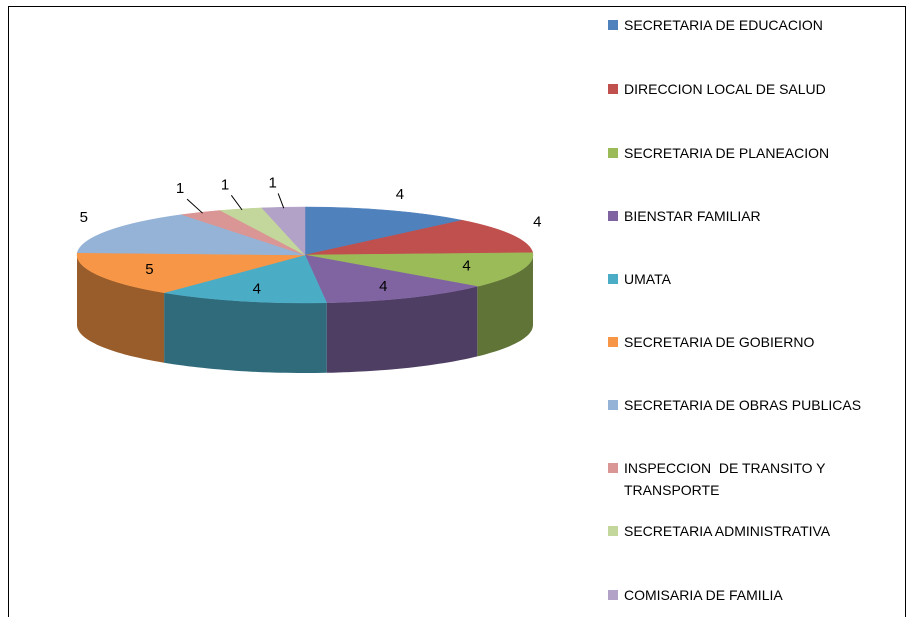 The image size is (907, 617). Describe the element at coordinates (726, 479) in the screenshot. I see `legend-label: INSPECCION DE TRANSITO Y TRANSPORTE` at that location.